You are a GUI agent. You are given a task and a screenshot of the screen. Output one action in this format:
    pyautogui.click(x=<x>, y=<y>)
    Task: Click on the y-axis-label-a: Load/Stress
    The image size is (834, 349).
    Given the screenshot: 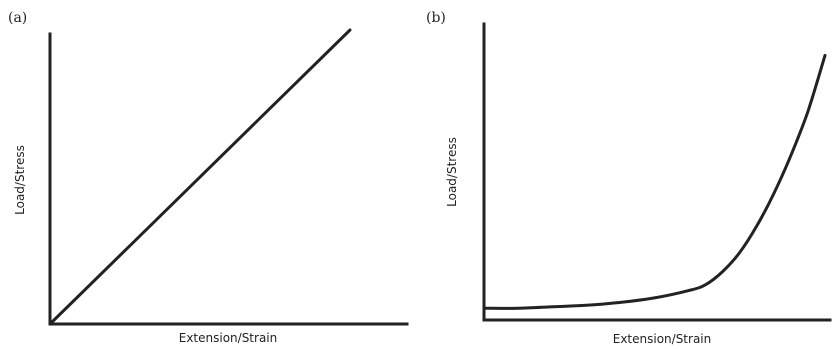 What is the action you would take?
    pyautogui.click(x=20, y=180)
    